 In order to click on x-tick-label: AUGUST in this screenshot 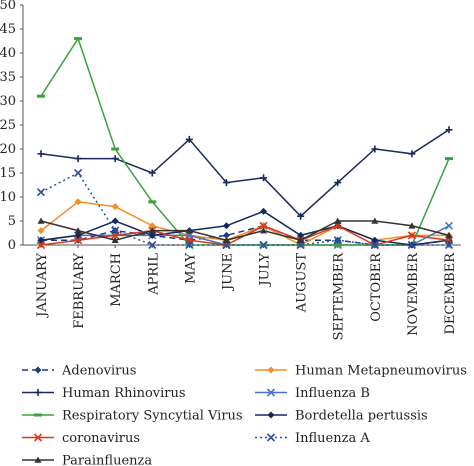, I will do `click(302, 283)`.